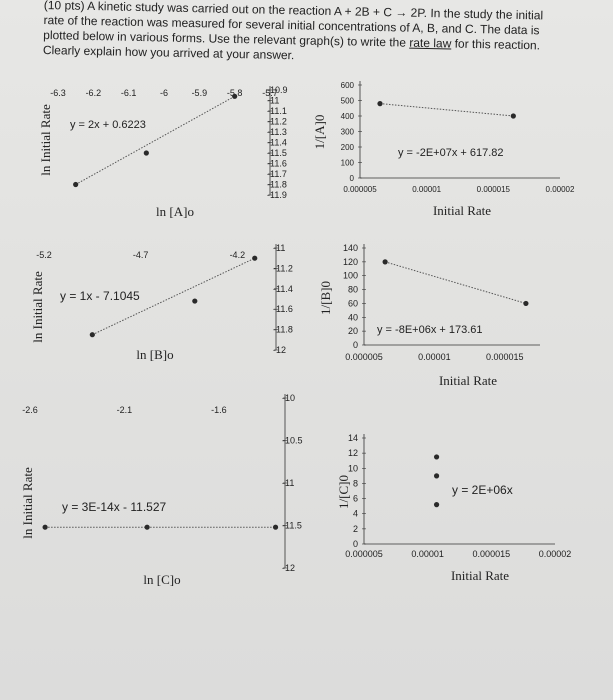 This screenshot has height=700, width=613. What do you see at coordinates (350, 248) in the screenshot?
I see `y-tick-label: 140` at bounding box center [350, 248].